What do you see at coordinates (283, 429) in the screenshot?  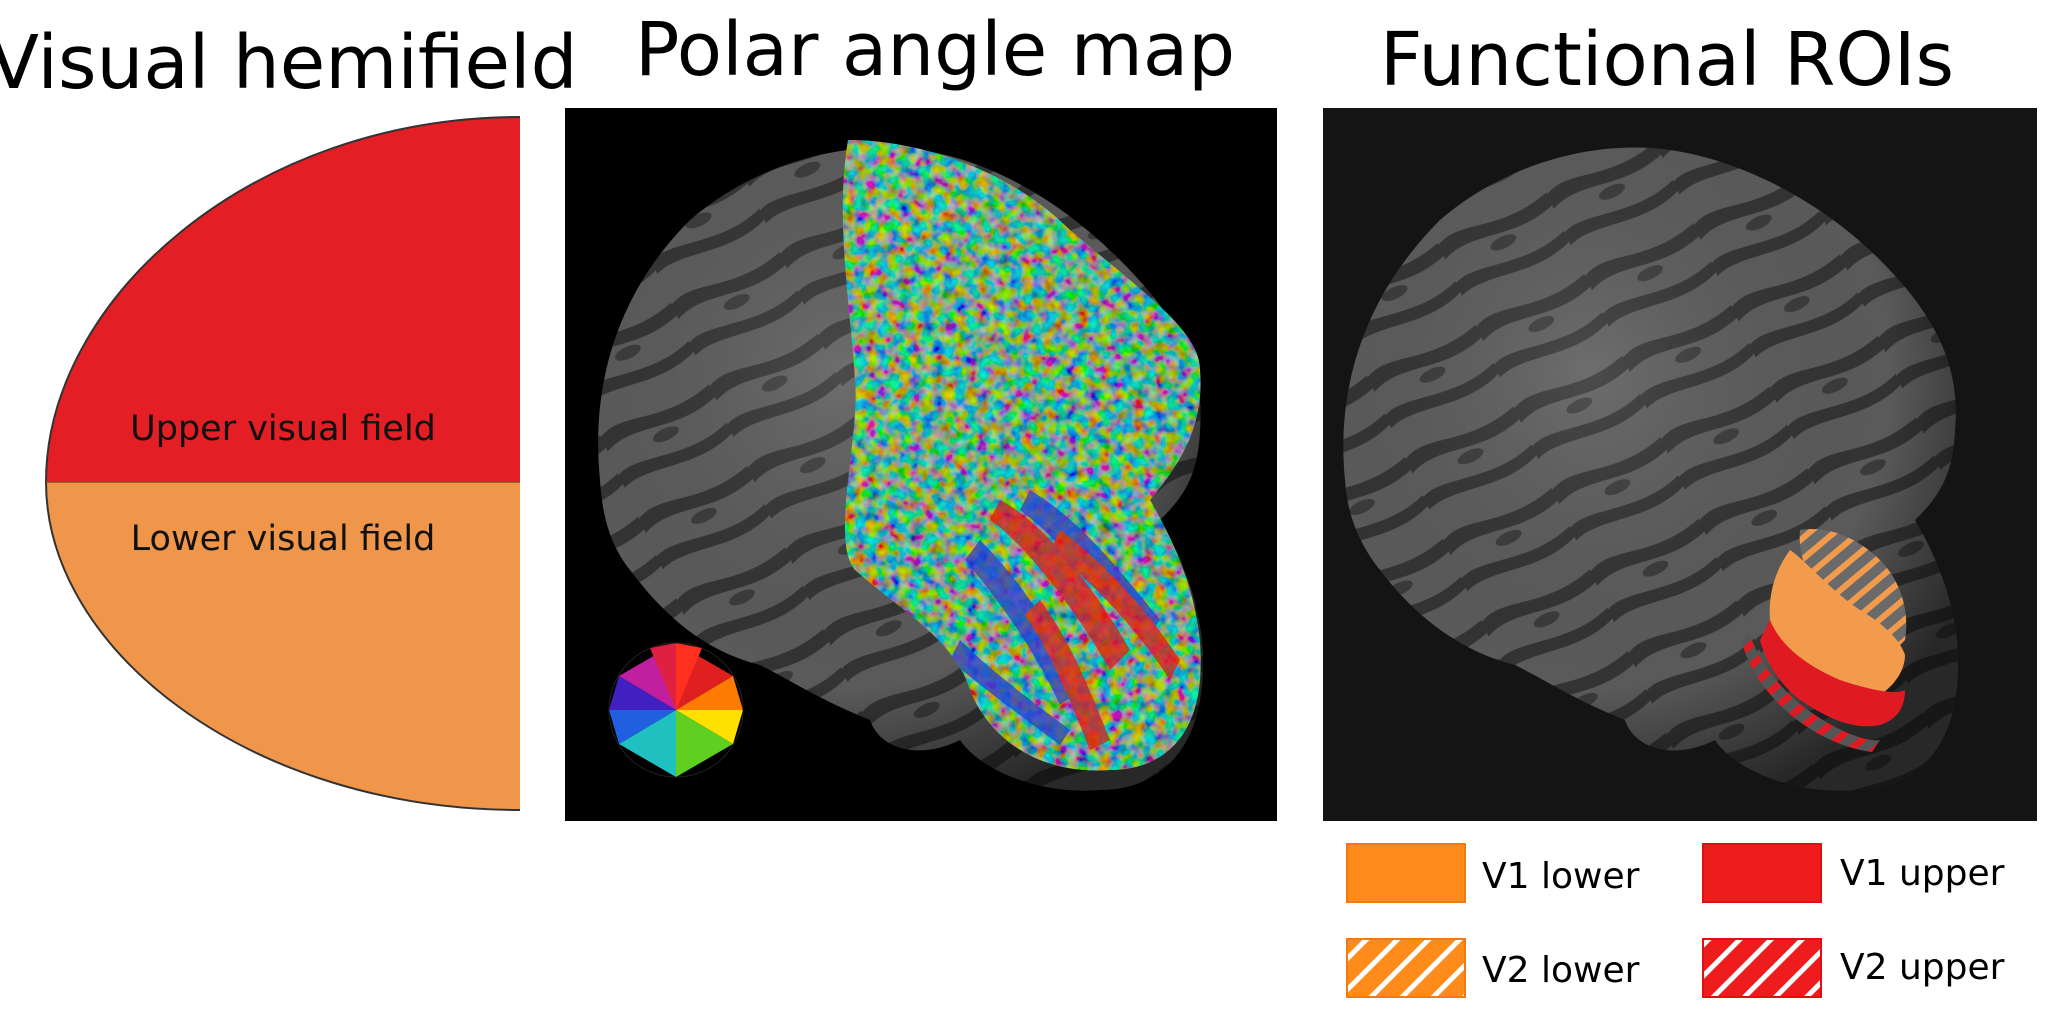 I see `upper-visual-field-label: Upper visual field` at bounding box center [283, 429].